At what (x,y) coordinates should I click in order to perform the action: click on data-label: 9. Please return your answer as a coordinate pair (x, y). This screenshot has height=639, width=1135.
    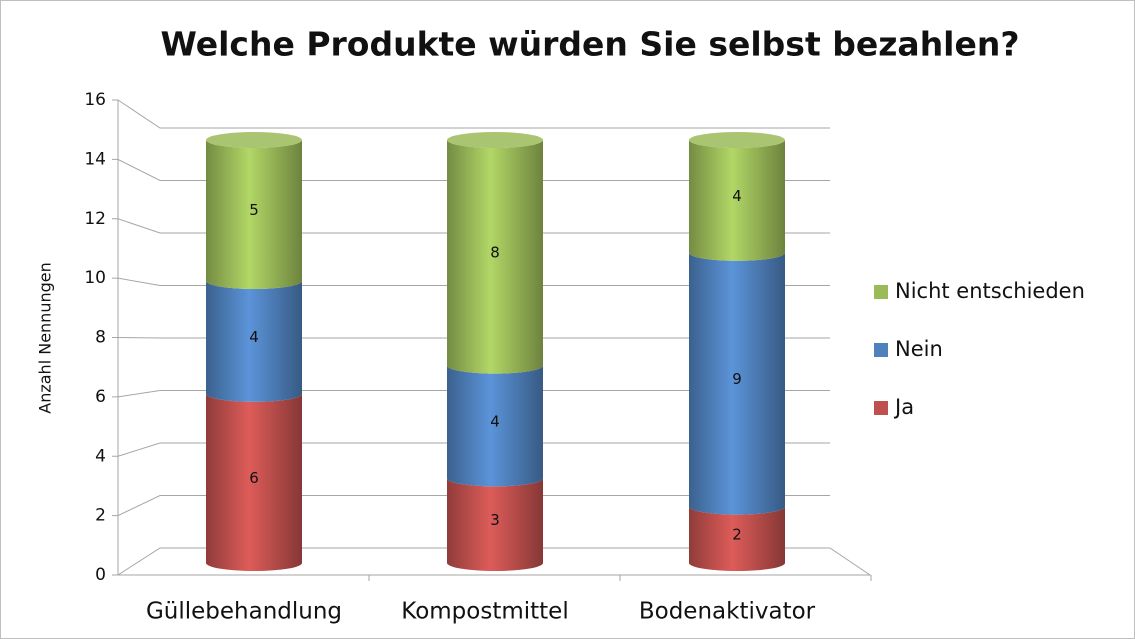
    Looking at the image, I should click on (737, 379).